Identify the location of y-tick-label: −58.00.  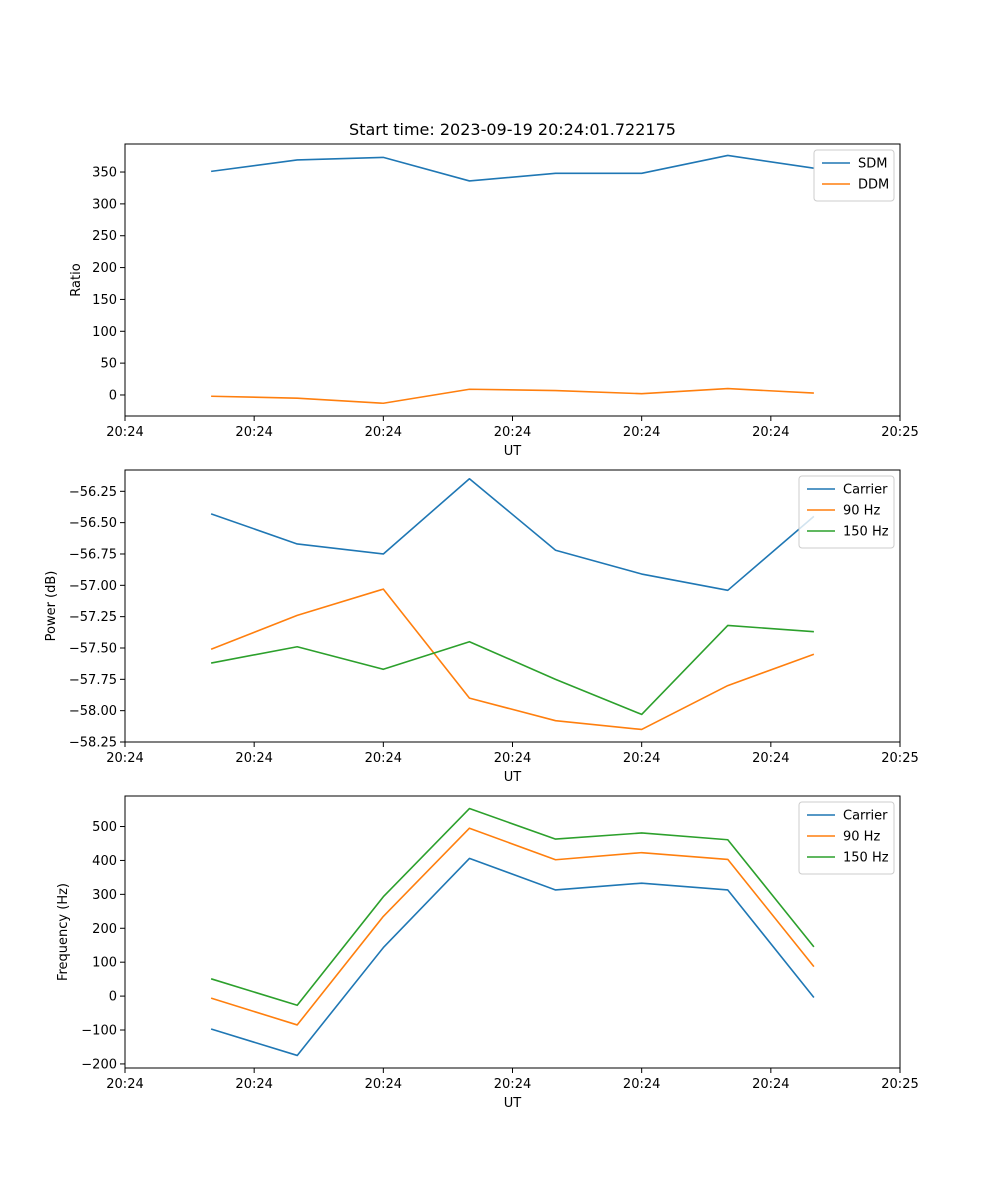
(93, 711).